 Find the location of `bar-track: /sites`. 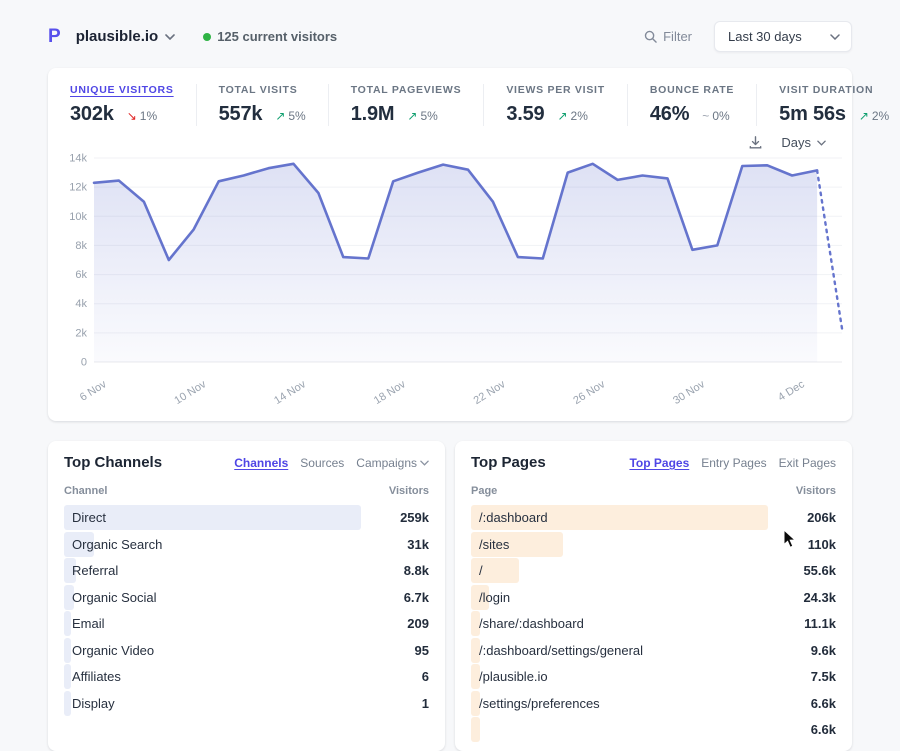

bar-track: /sites is located at coordinates (619, 544).